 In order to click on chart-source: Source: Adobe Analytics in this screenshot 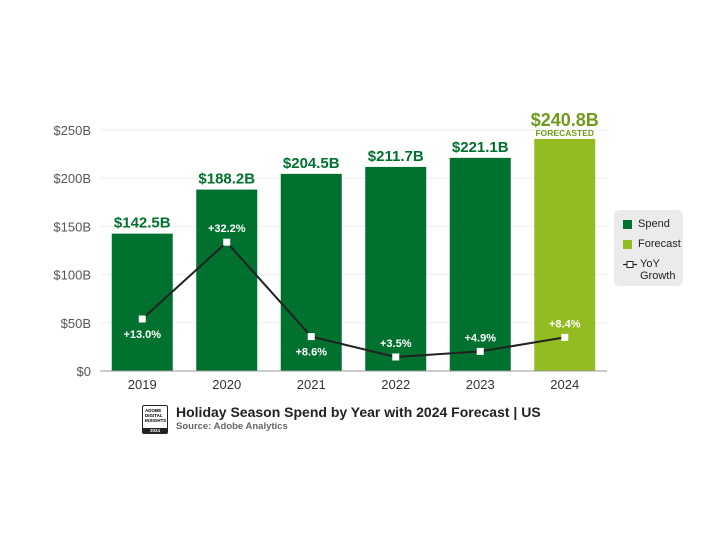, I will do `click(232, 426)`.